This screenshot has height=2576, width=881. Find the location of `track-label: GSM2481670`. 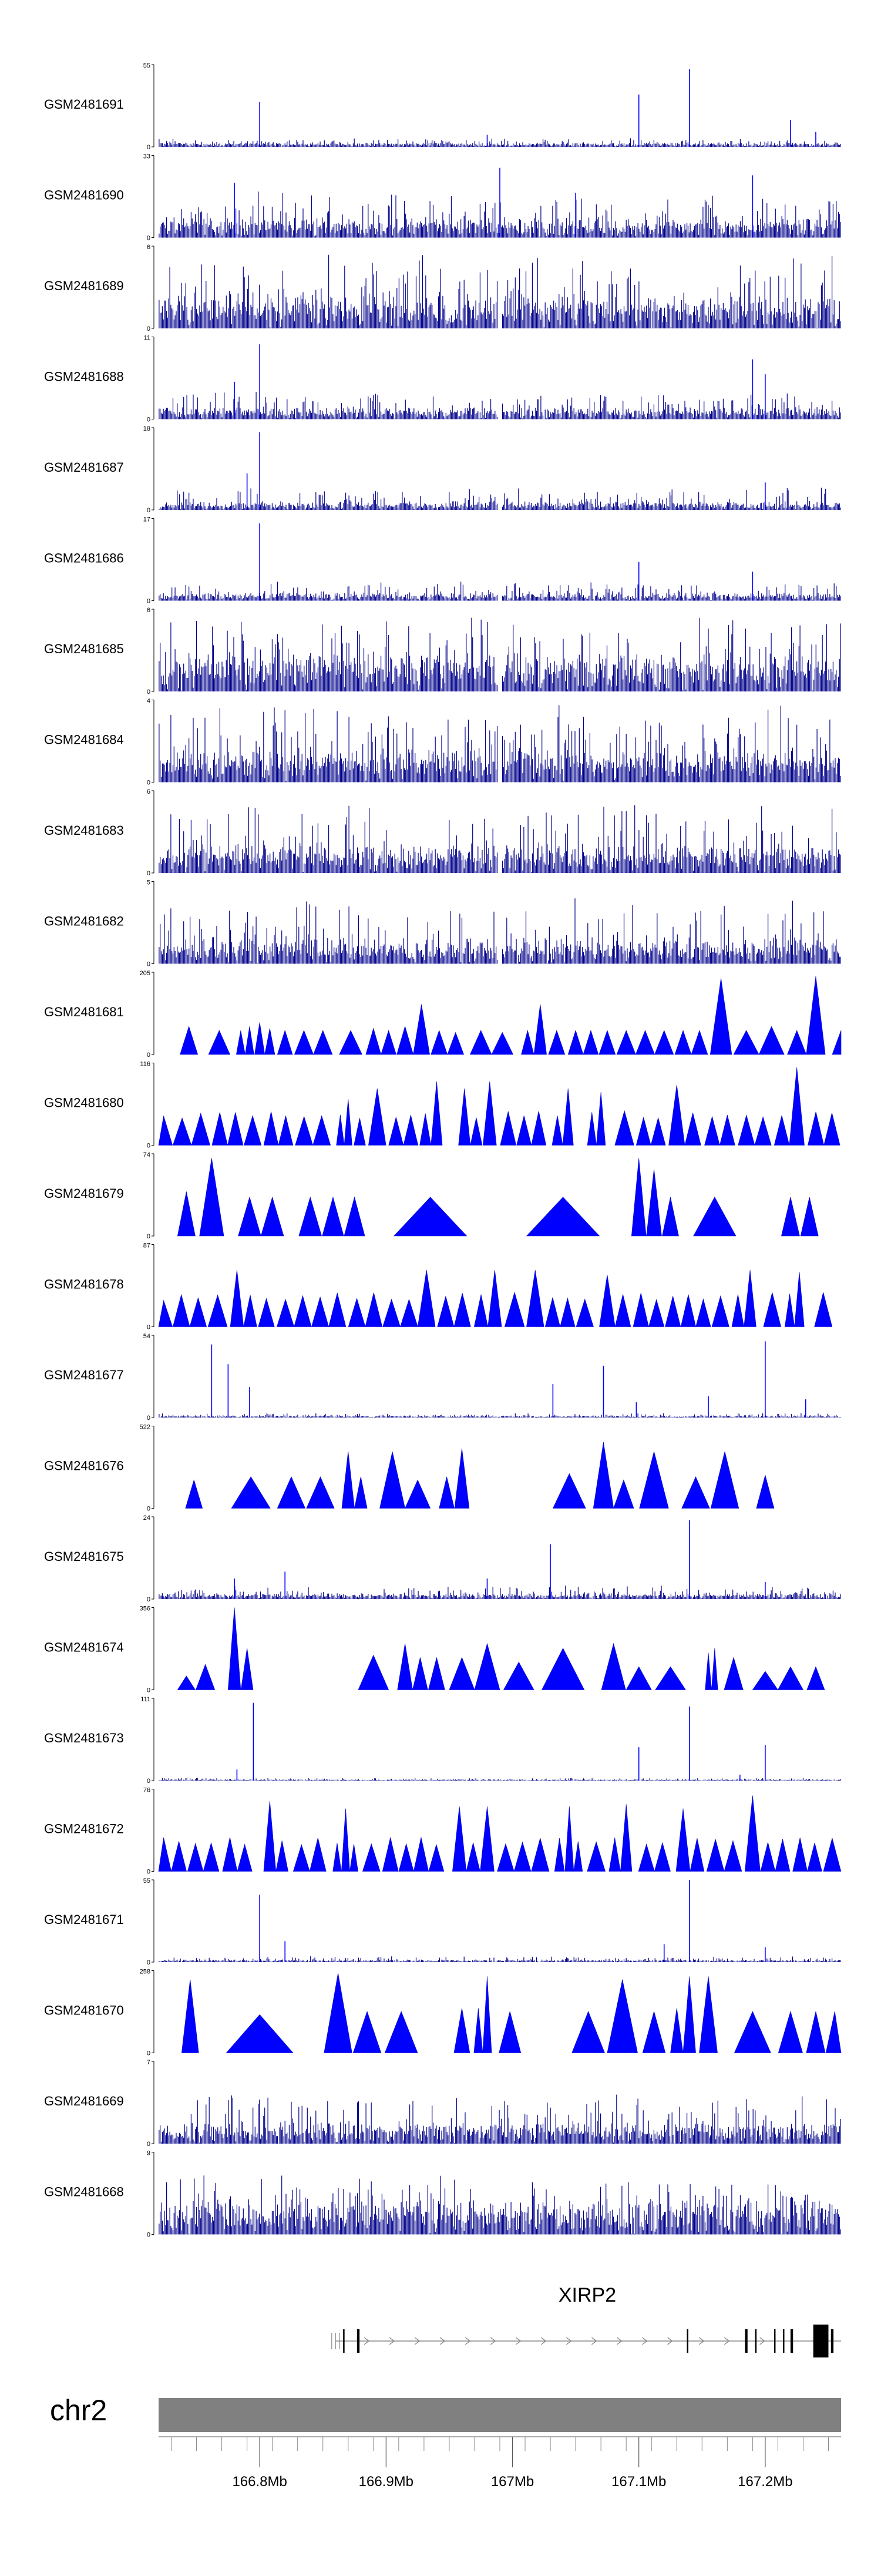

track-label: GSM2481670 is located at coordinates (84, 2010).